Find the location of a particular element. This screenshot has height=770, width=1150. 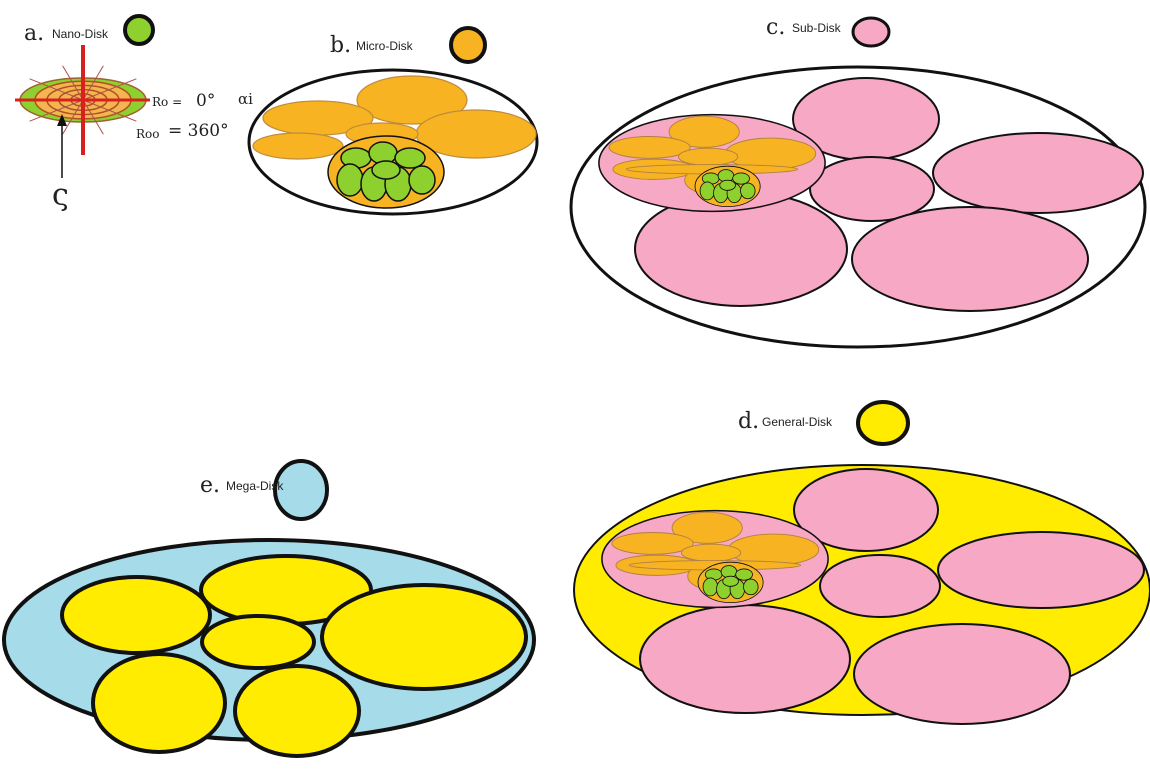

micro-disk-letter: b. is located at coordinates (340, 45).